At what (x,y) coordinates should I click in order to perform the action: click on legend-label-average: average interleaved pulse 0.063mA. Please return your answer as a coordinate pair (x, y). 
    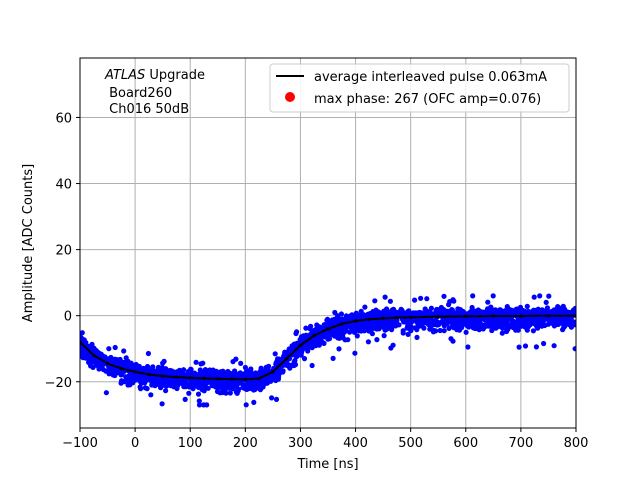
    Looking at the image, I should click on (430, 77).